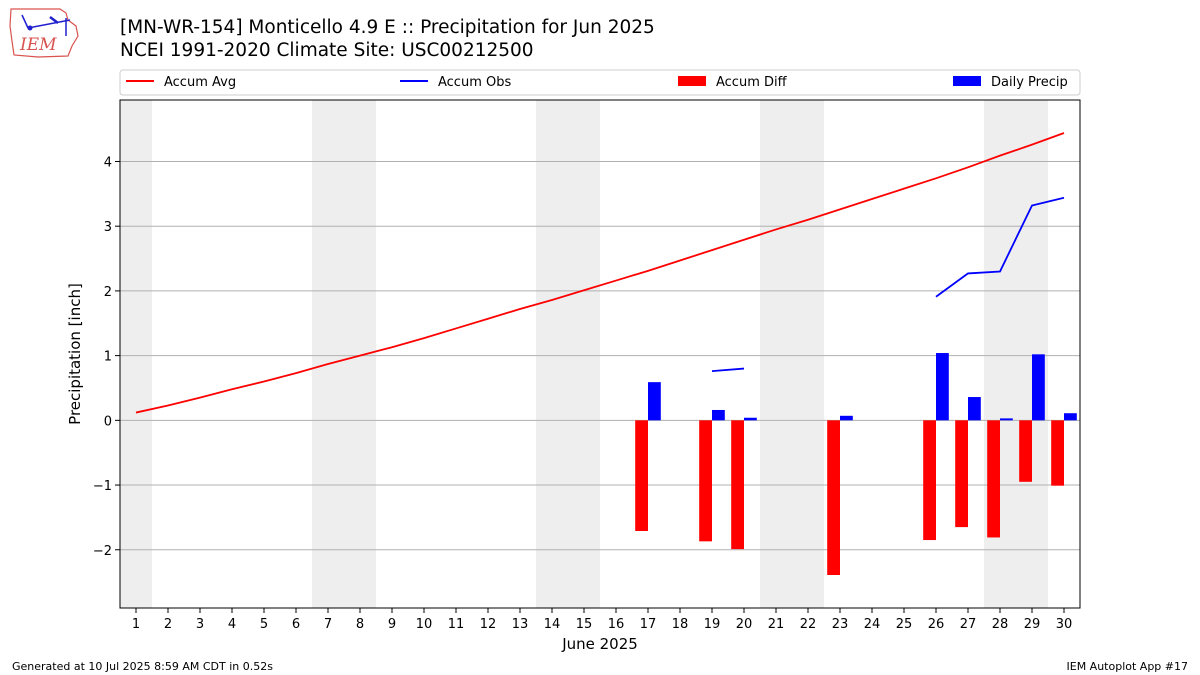 The width and height of the screenshot is (1200, 675). I want to click on x-tick-label: 21, so click(776, 624).